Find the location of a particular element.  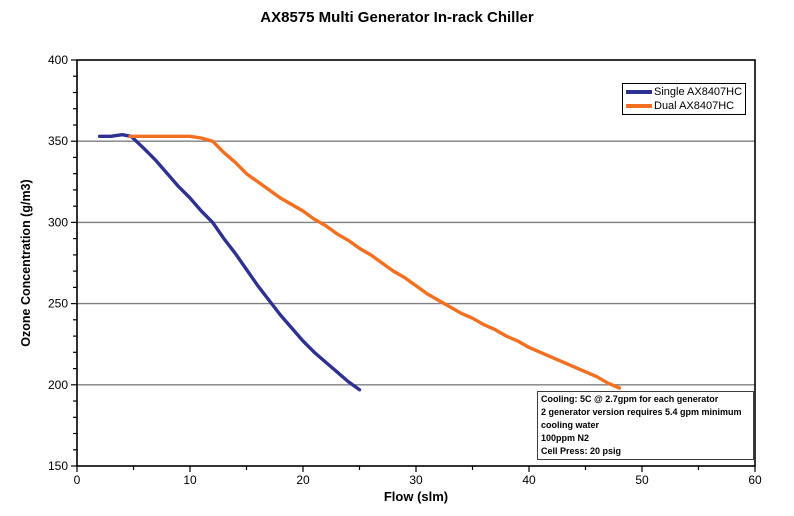

y-axis-title: Ozone Concentration (g/m3) is located at coordinates (26, 263).